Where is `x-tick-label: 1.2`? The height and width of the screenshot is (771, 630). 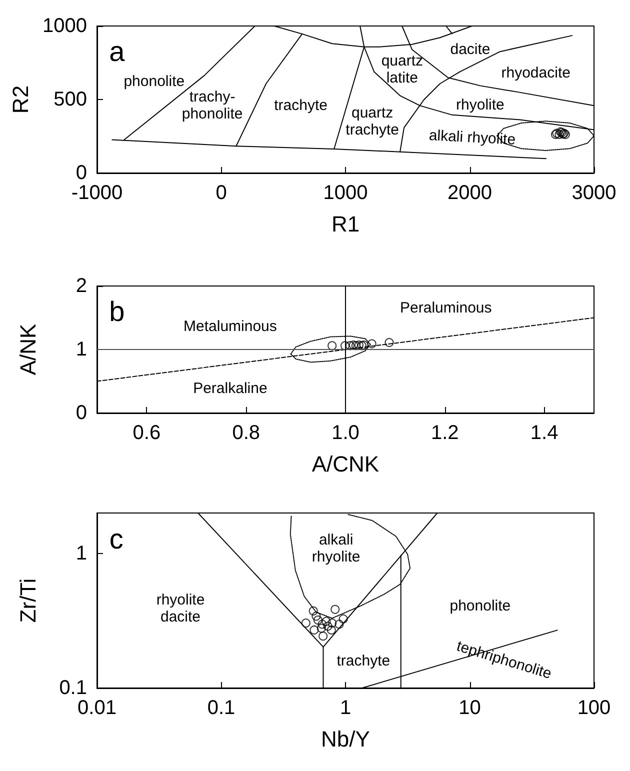
x-tick-label: 1.2 is located at coordinates (444, 433).